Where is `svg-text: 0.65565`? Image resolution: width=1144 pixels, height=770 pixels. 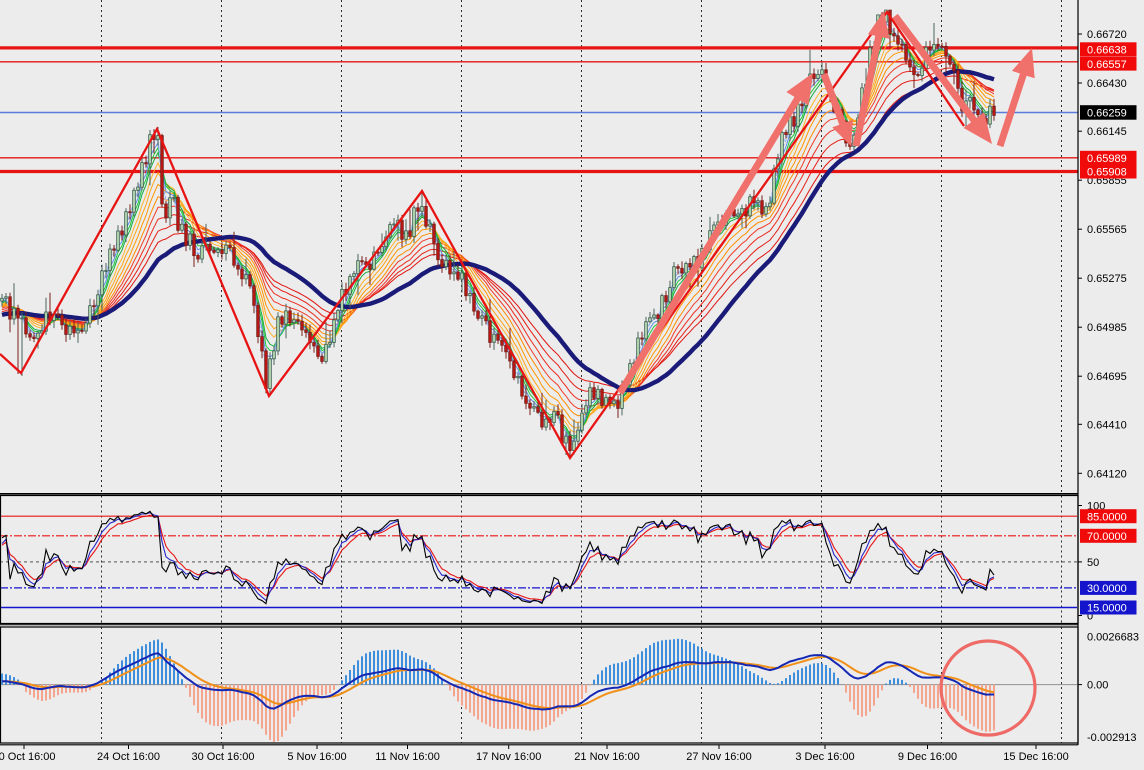
svg-text: 0.65565 is located at coordinates (1107, 230).